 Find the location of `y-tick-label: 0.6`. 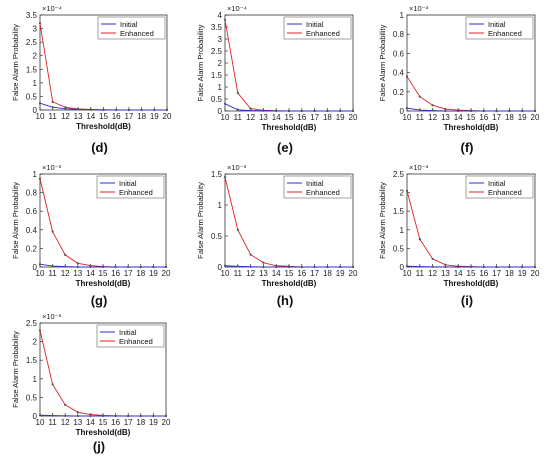

y-tick-label: 0.6 is located at coordinates (32, 211).